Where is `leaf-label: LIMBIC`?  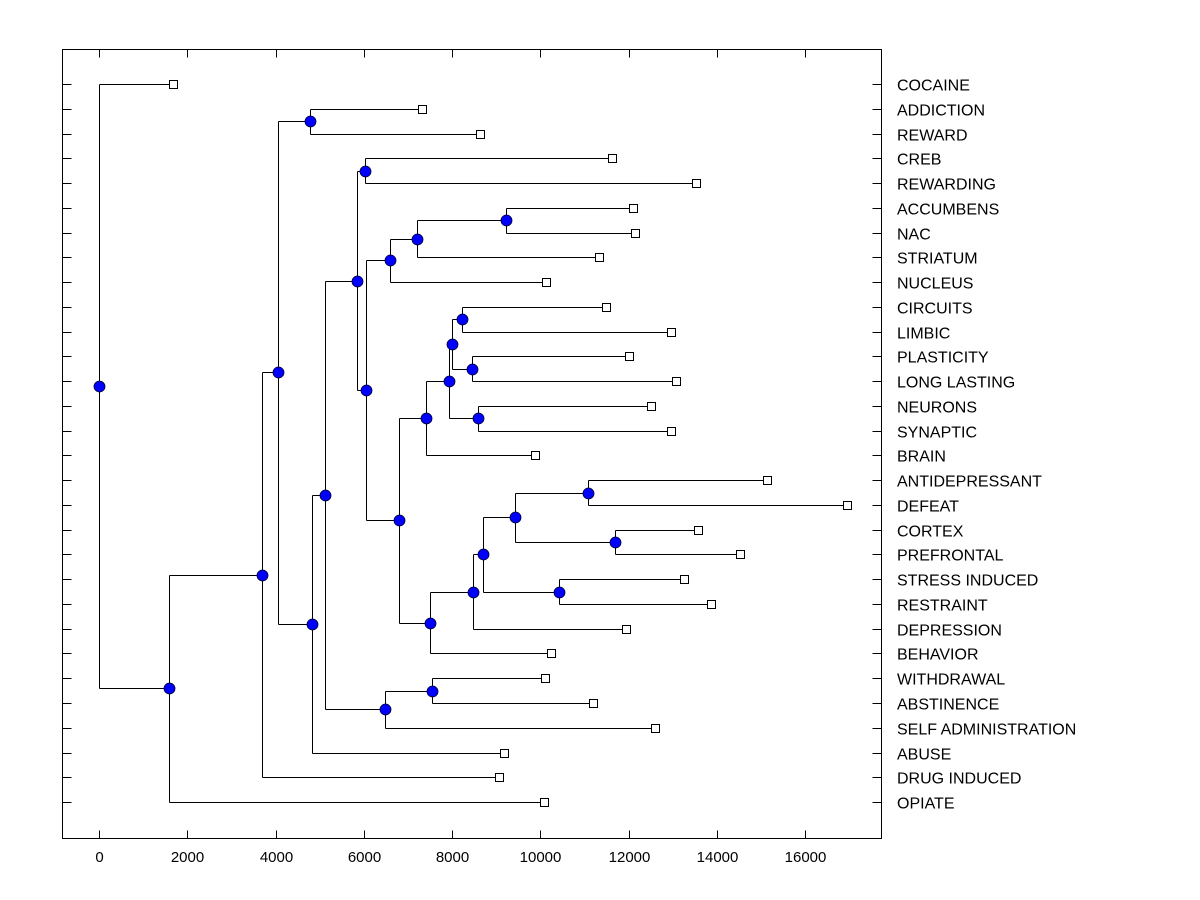 leaf-label: LIMBIC is located at coordinates (923, 334).